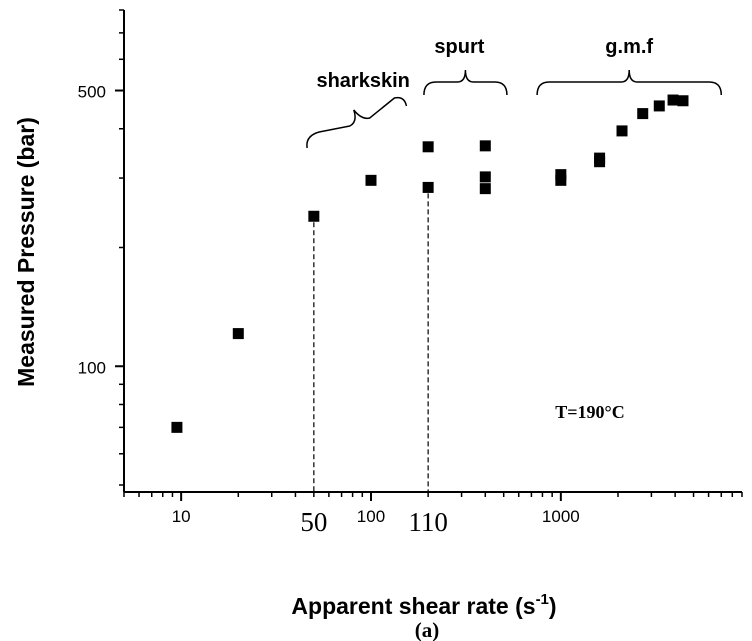 Image resolution: width=752 pixels, height=641 pixels. Describe the element at coordinates (101, 247) in the screenshot. I see `y-ticks: 100 500` at that location.